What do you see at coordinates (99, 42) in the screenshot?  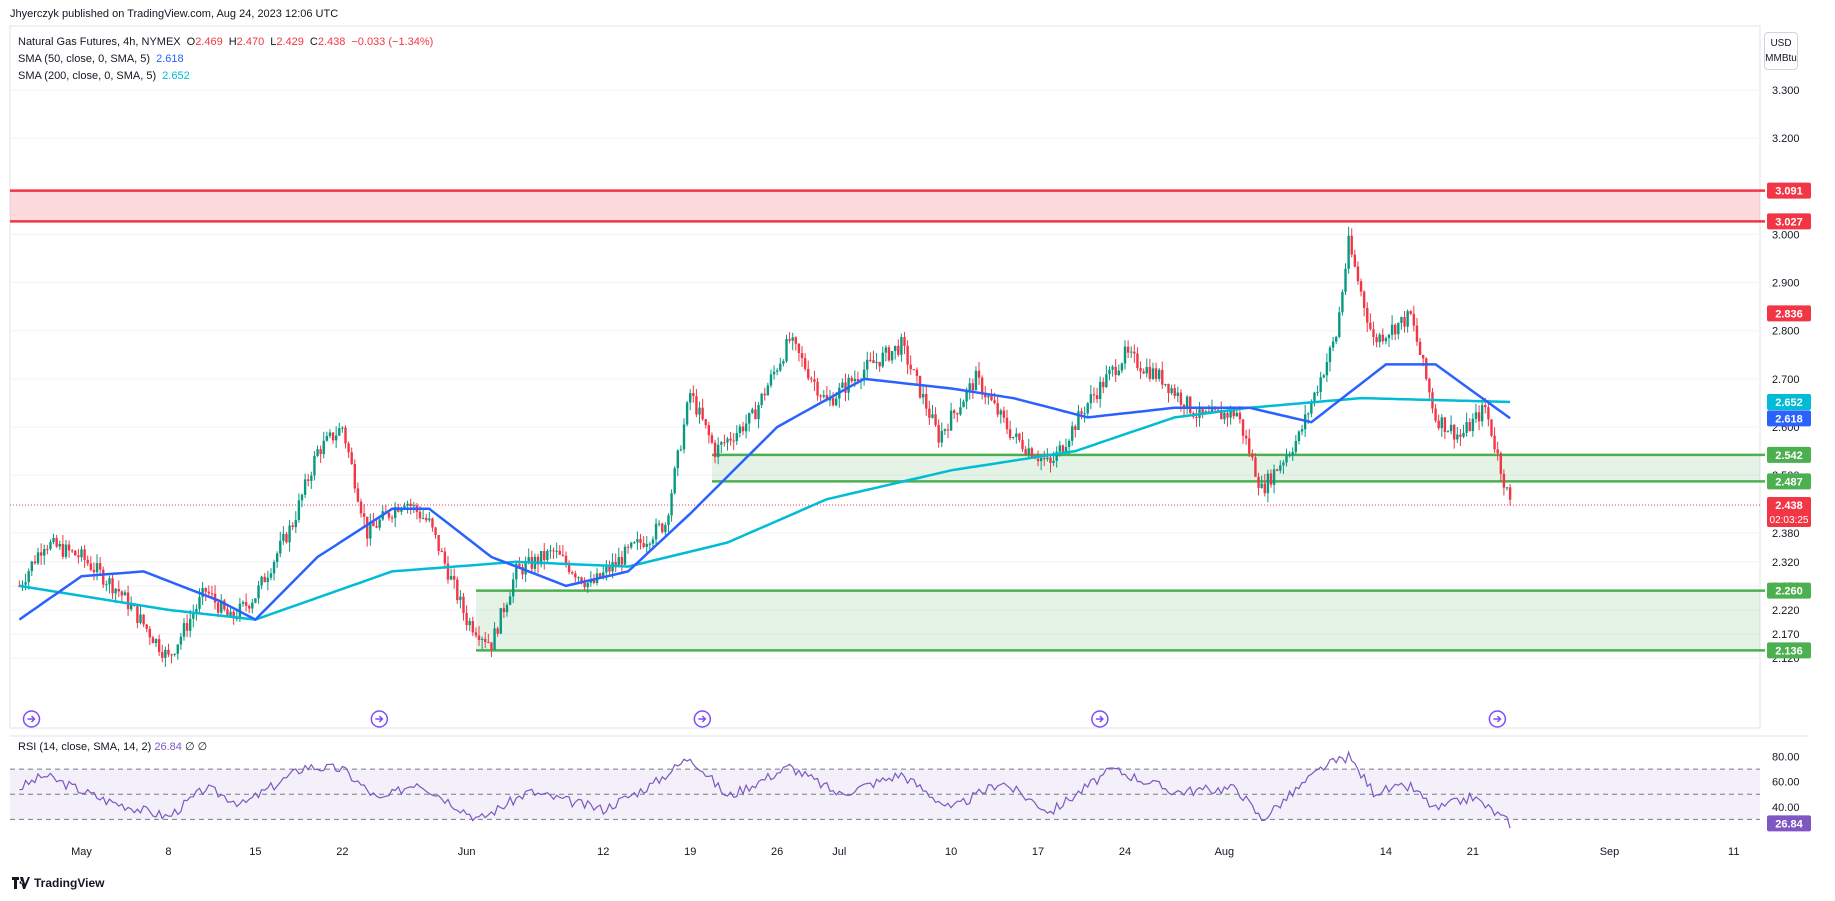 I see `symbol-name: Natural Gas Futures, 4h, NYMEX` at bounding box center [99, 42].